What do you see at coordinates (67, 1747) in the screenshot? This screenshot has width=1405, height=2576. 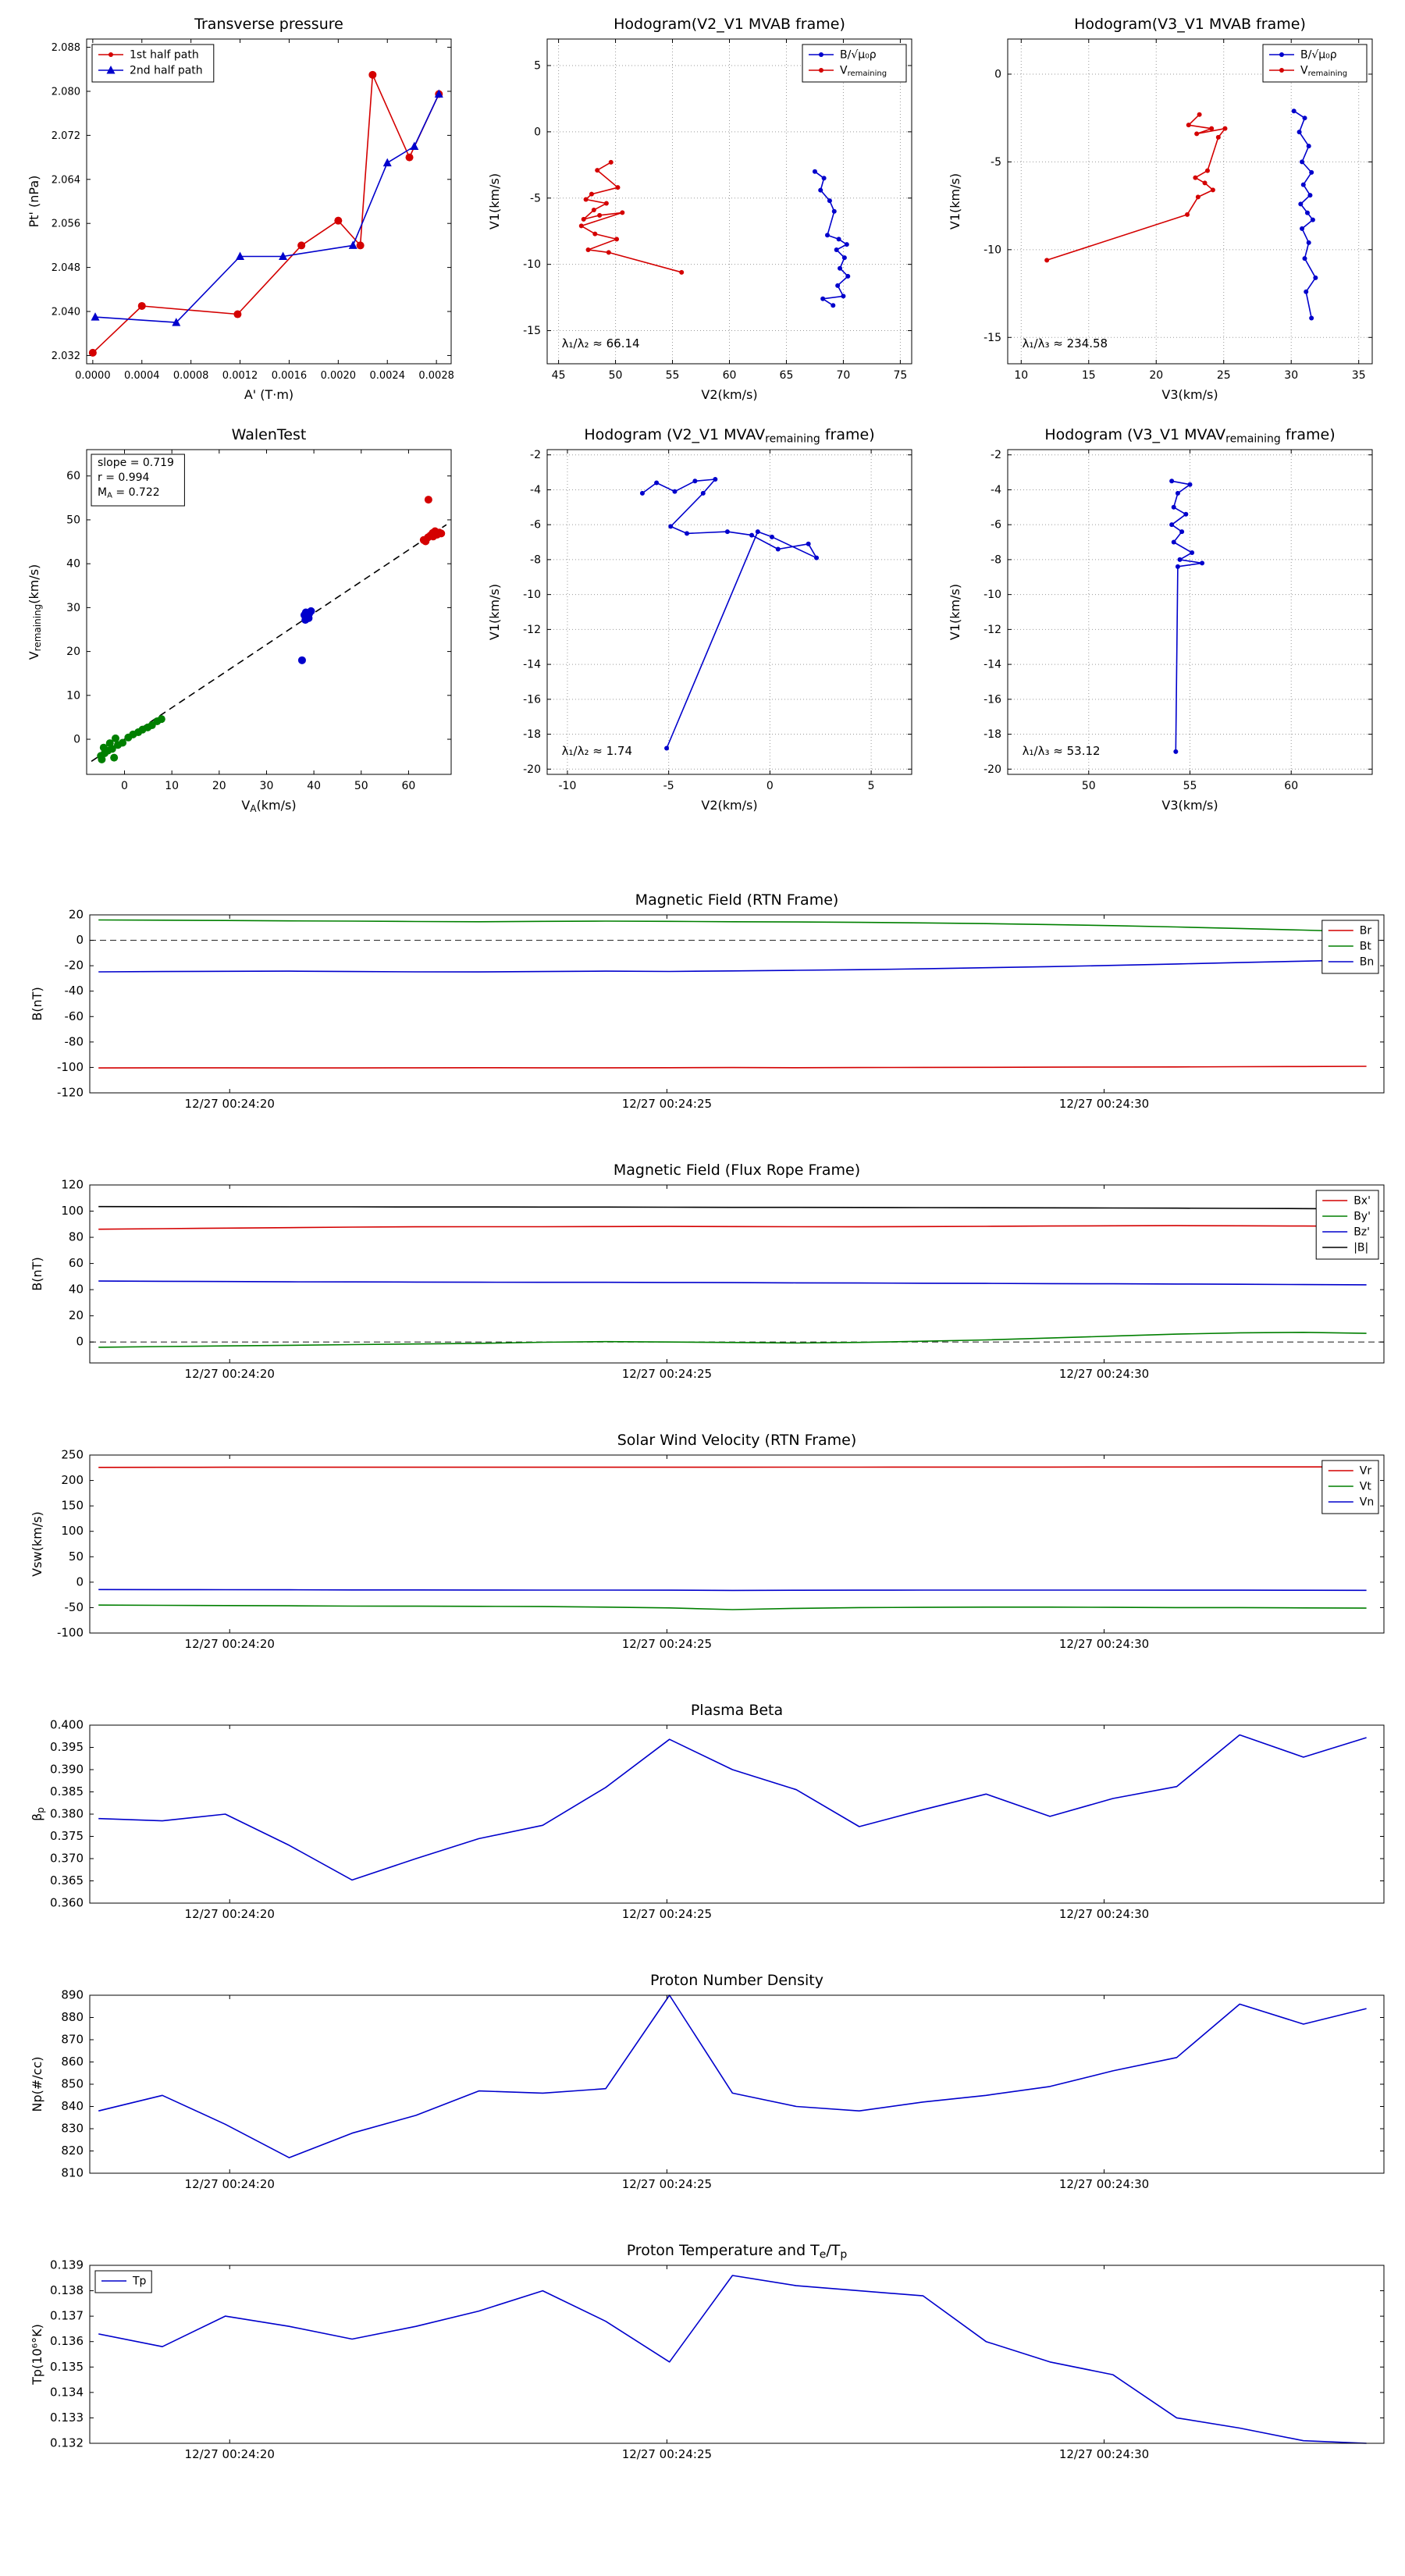 I see `svg-text: 0.395` at bounding box center [67, 1747].